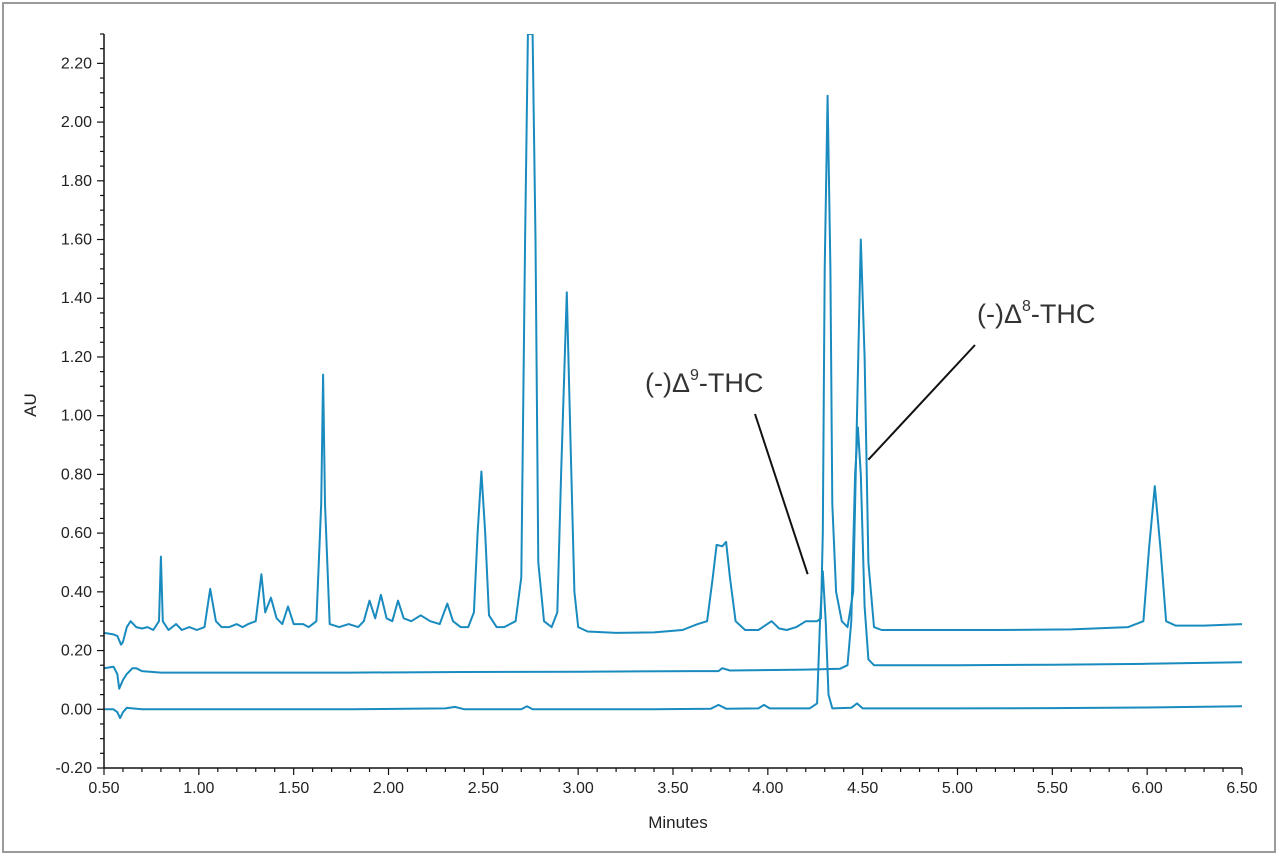 The image size is (1280, 857). What do you see at coordinates (731, 383) in the screenshot?
I see `annotation-delta9-suffix: -THC` at bounding box center [731, 383].